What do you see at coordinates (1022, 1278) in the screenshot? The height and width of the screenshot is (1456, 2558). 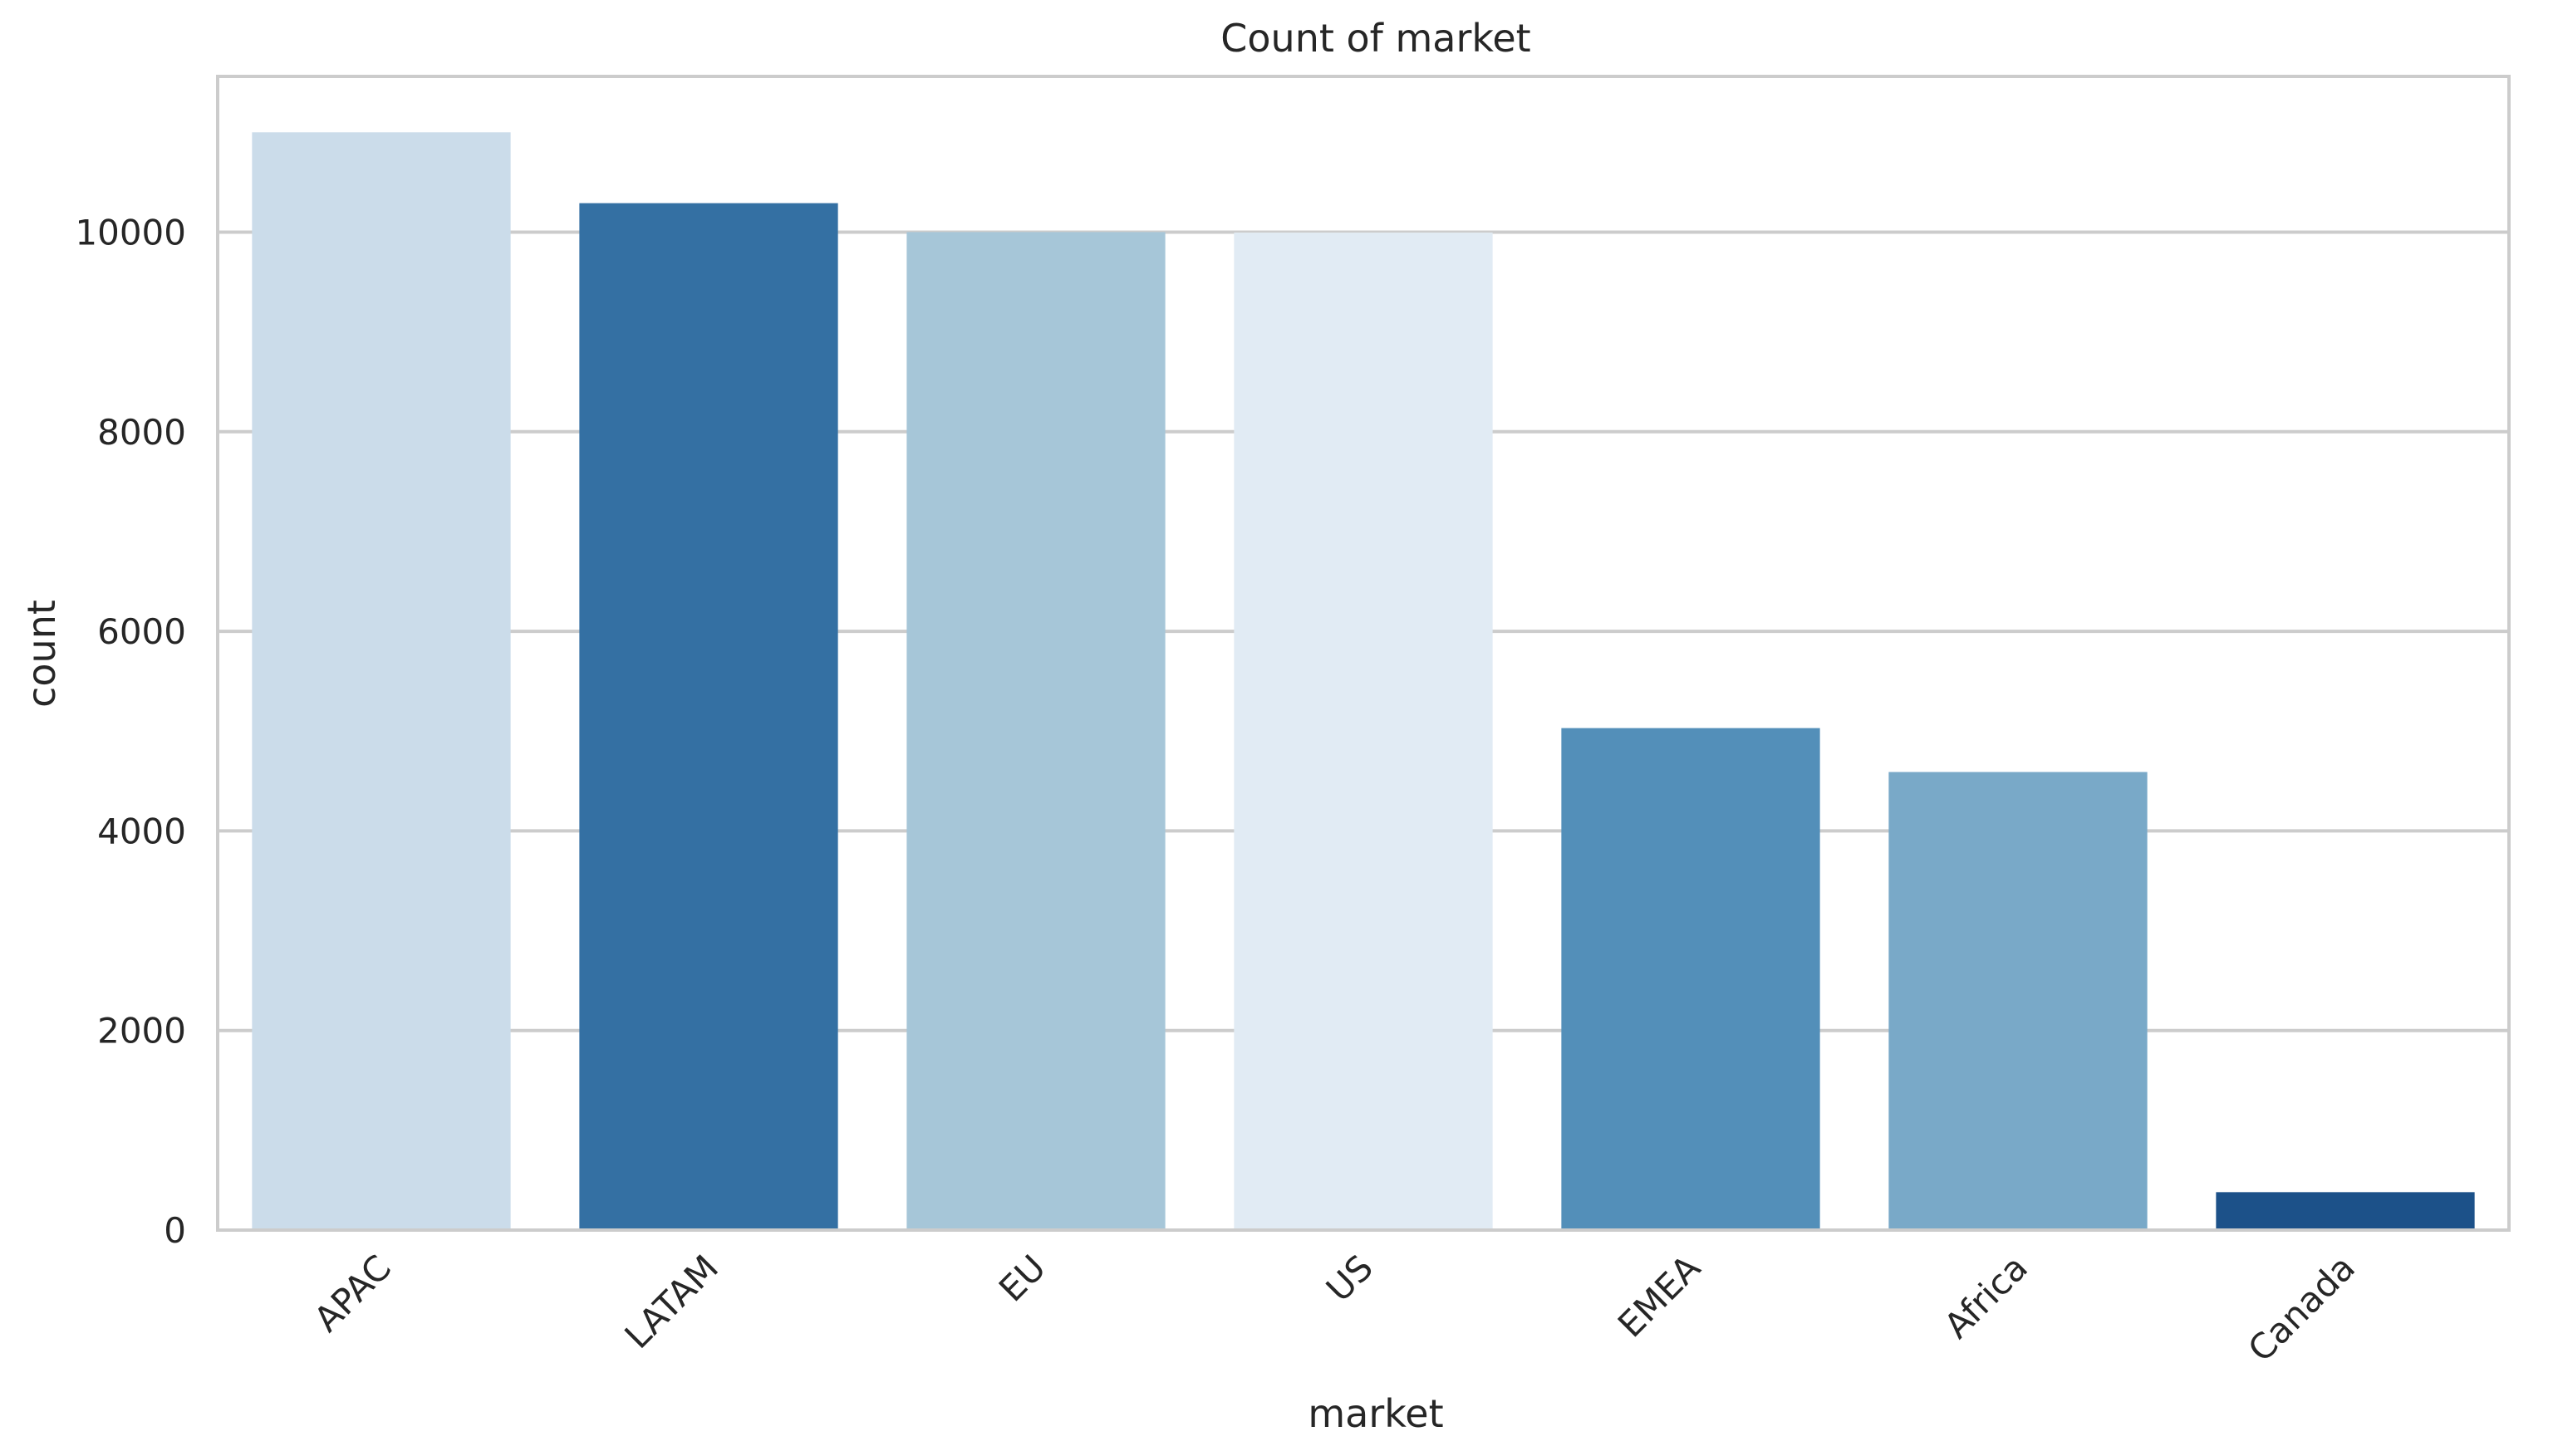 I see `x-tick-label: EU` at bounding box center [1022, 1278].